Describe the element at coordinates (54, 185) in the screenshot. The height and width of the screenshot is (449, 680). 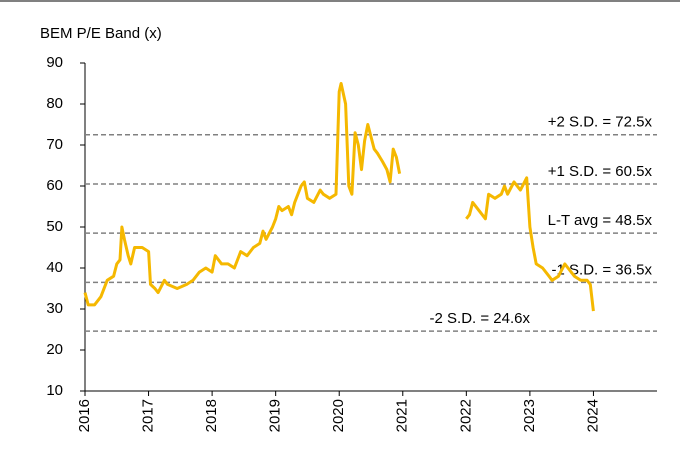
I see `y-tick-label: 60` at that location.